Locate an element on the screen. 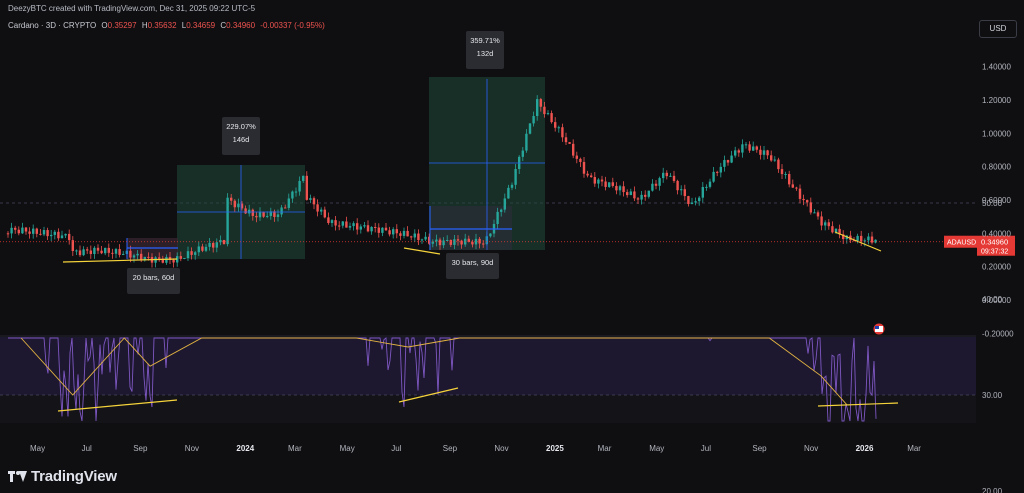  open-value: 0.35297 is located at coordinates (122, 25).